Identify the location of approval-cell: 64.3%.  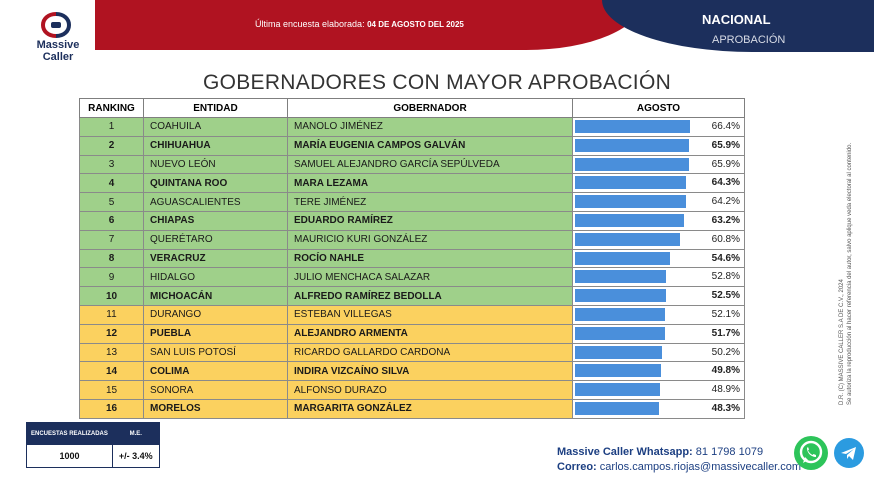
(658, 183).